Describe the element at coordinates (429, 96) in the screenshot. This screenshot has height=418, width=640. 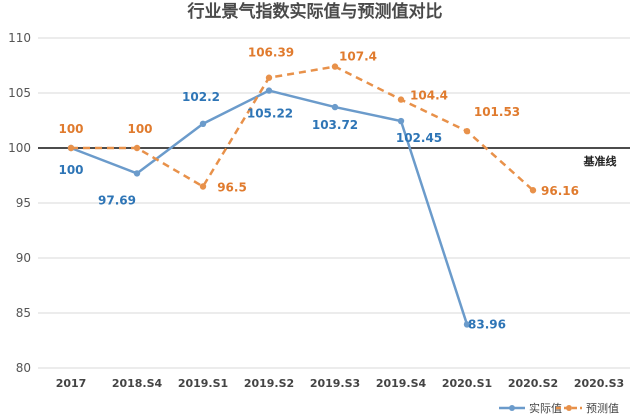
I see `data-label: 104.4` at that location.